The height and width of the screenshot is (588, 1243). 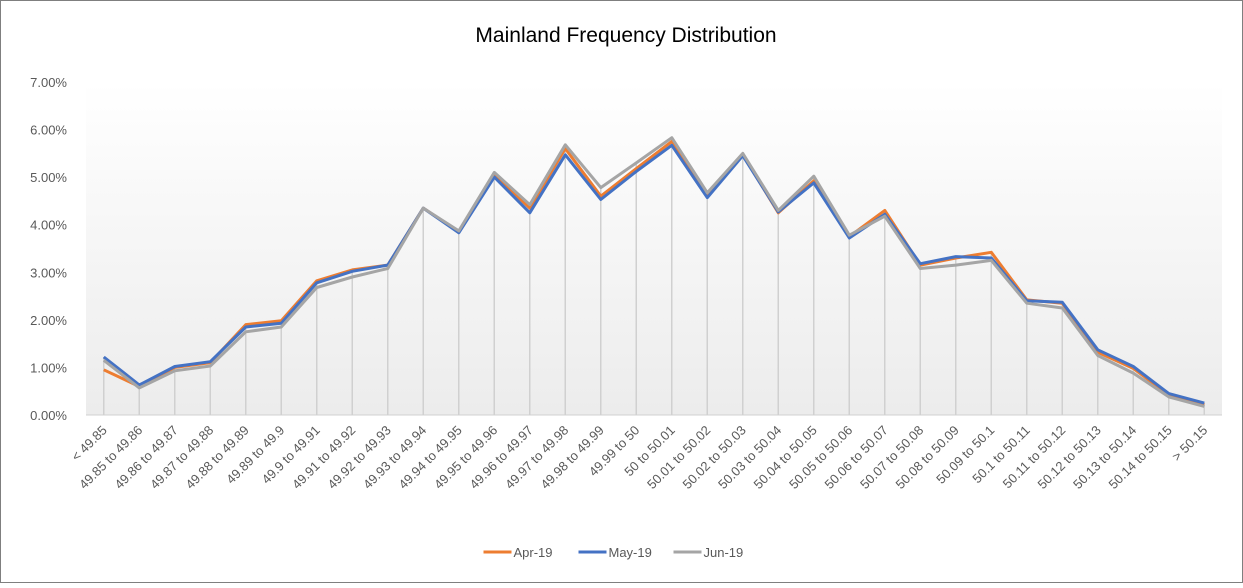 I want to click on y-tick-label: 3.00%, so click(x=48, y=272).